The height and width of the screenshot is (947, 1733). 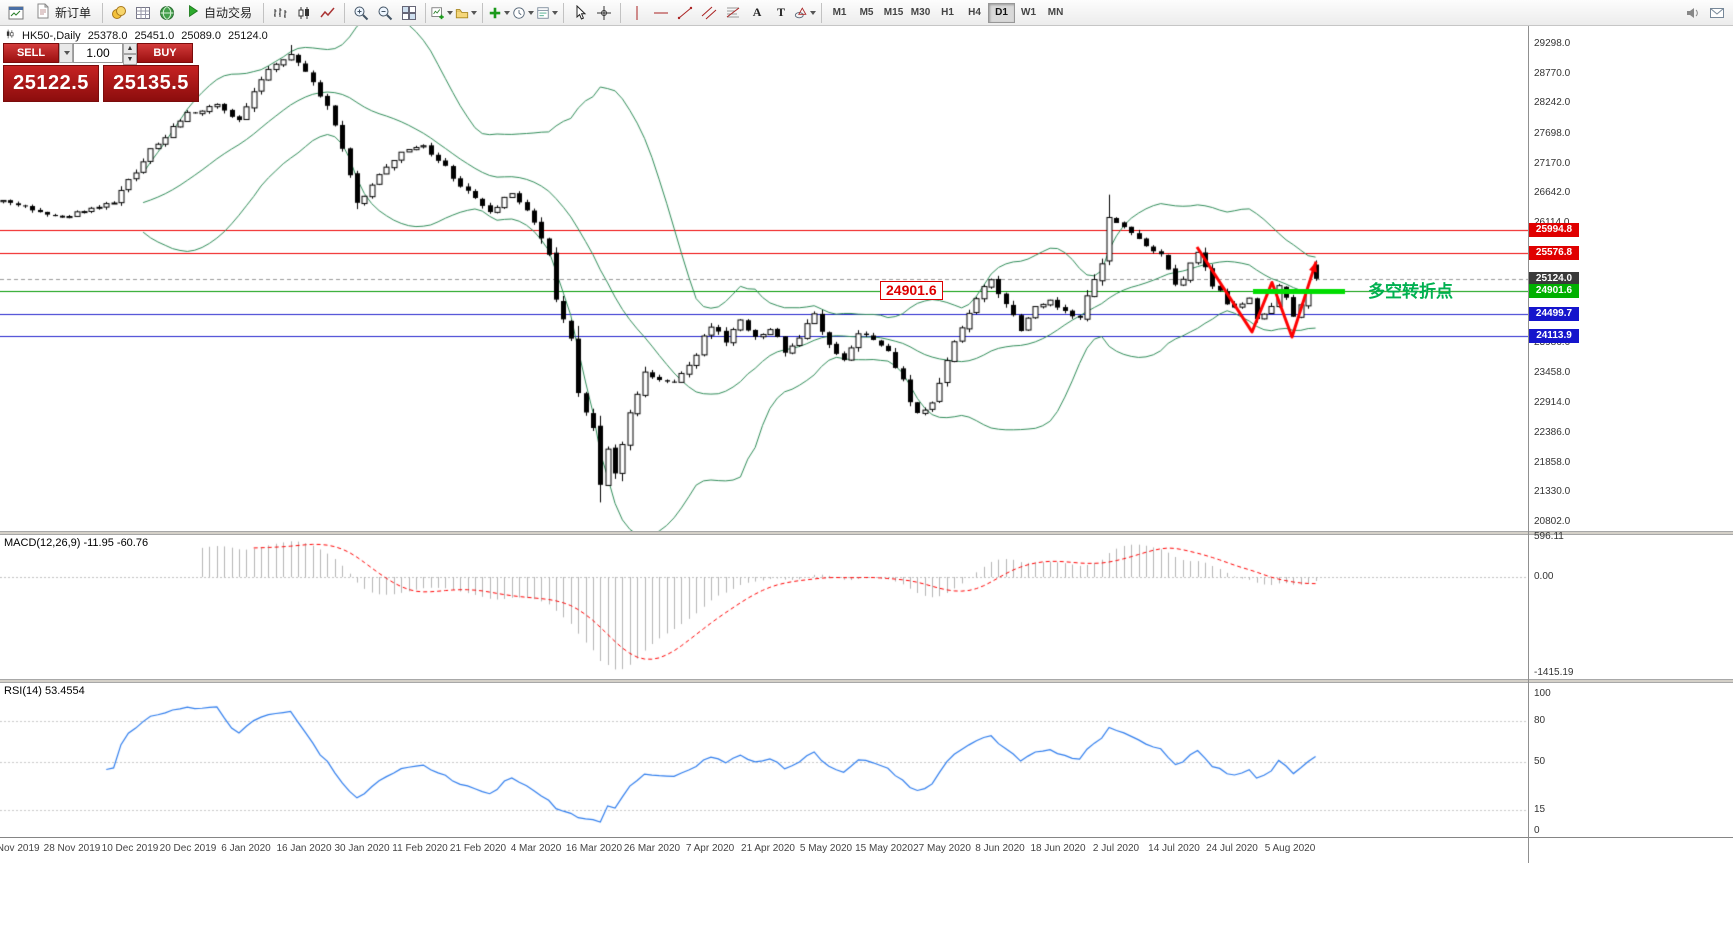 What do you see at coordinates (151, 83) in the screenshot?
I see `buy-price: 25135.5` at bounding box center [151, 83].